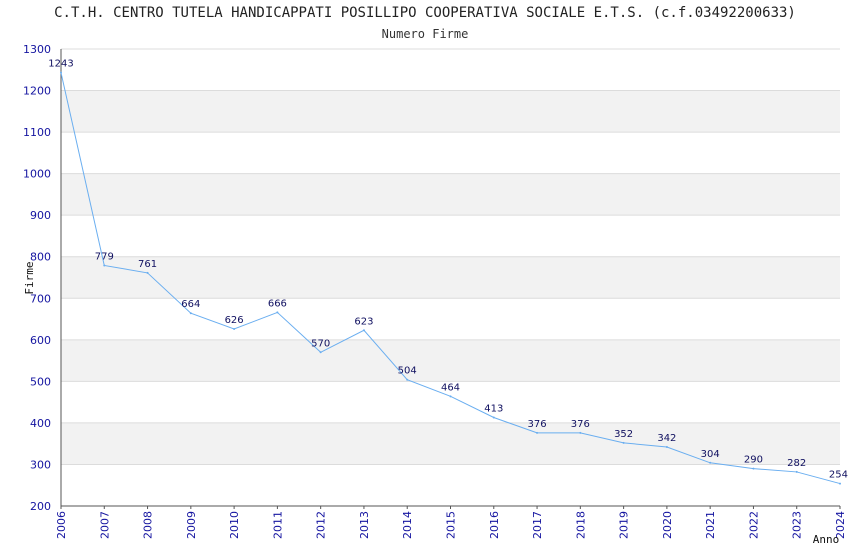  Describe the element at coordinates (40, 381) in the screenshot. I see `y-tick-label: 500` at that location.